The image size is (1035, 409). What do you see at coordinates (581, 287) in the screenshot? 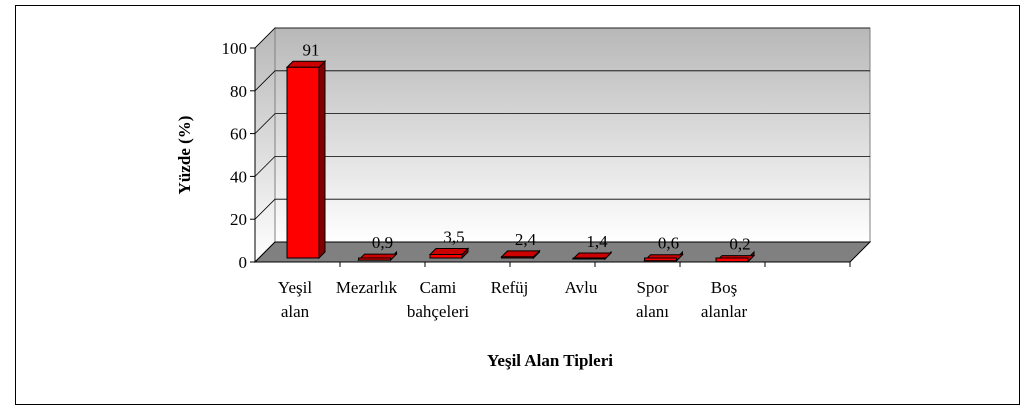
I see `x-tick-label: Avlu` at bounding box center [581, 287].